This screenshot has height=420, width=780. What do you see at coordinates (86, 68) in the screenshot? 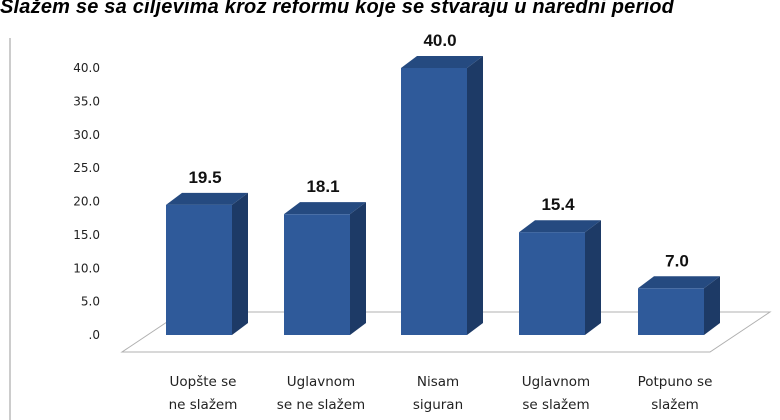
I see `y-tick-label: 40.0` at bounding box center [86, 68].